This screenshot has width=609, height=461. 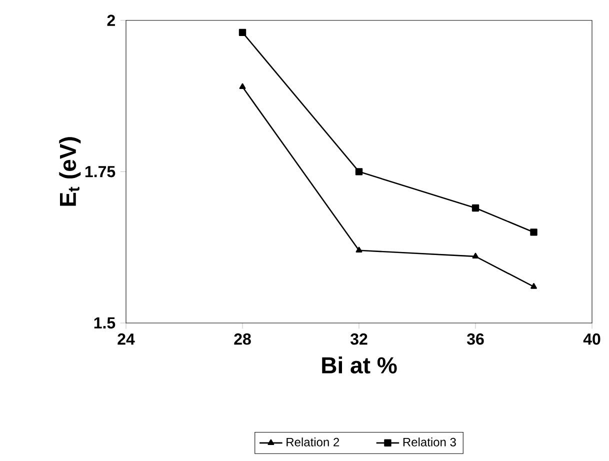 What do you see at coordinates (105, 323) in the screenshot?
I see `y-tick-label: 1.5` at bounding box center [105, 323].